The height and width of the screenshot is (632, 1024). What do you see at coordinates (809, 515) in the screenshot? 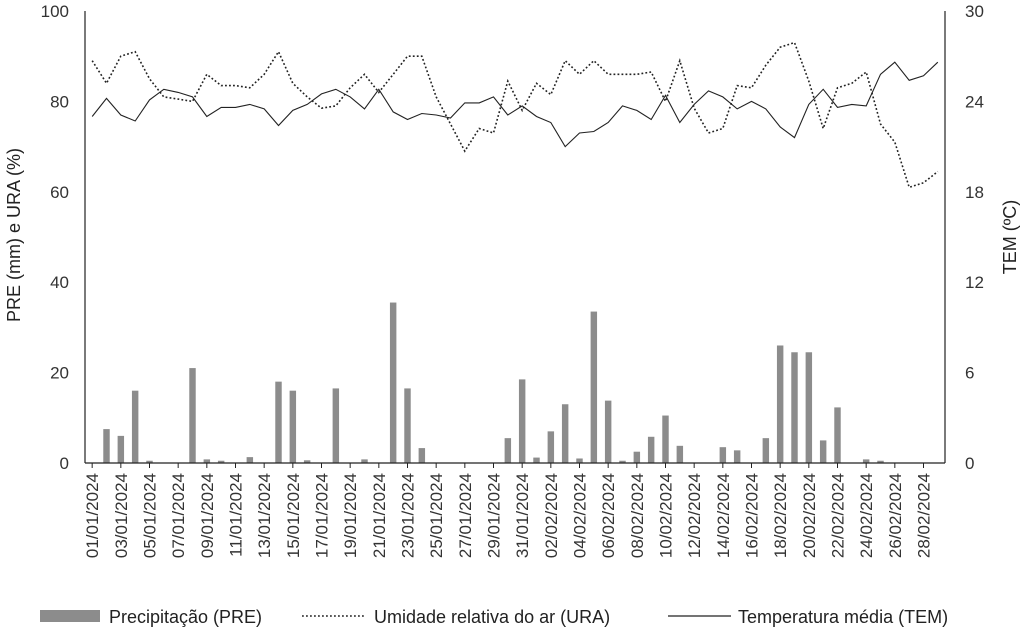
I see `x-tick-label: 20/02/2024` at bounding box center [809, 515].